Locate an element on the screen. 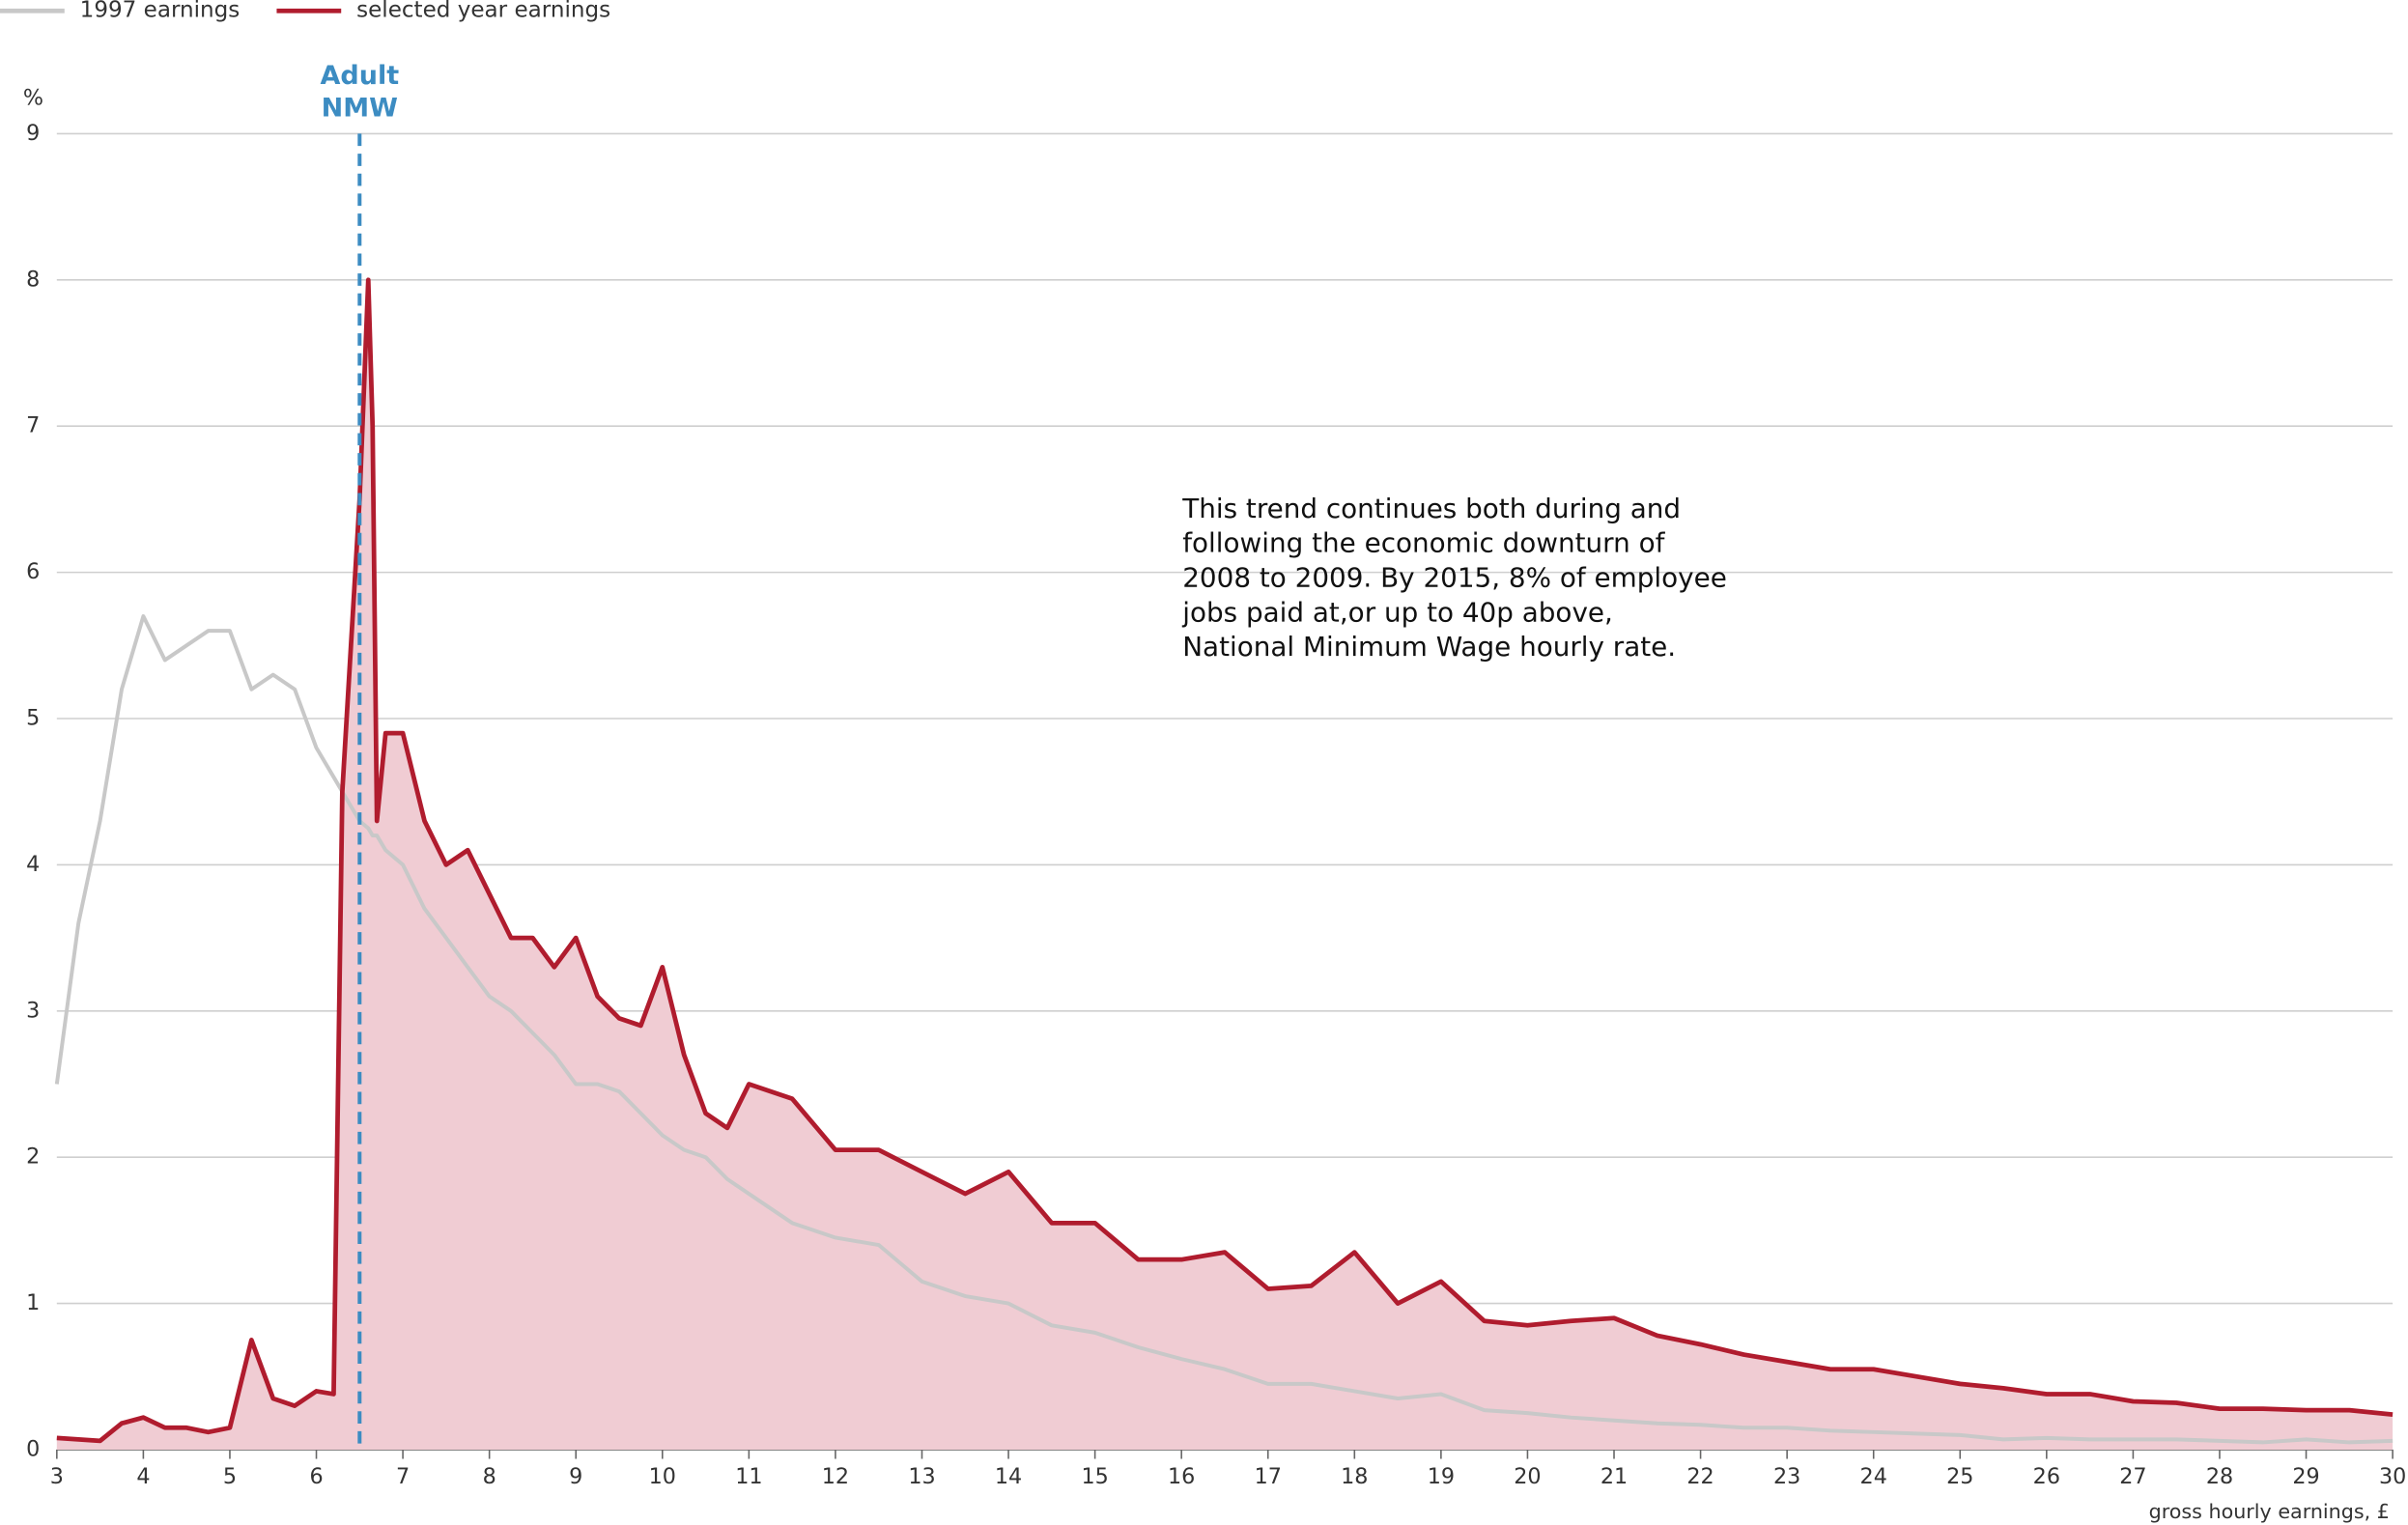 The height and width of the screenshot is (1525, 2408). nmw-label: NMW is located at coordinates (360, 108).